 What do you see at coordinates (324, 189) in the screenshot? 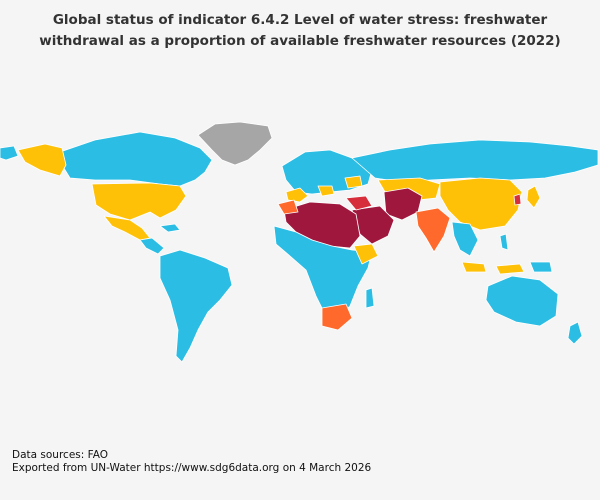
I see `region-southern-europe` at bounding box center [324, 189].